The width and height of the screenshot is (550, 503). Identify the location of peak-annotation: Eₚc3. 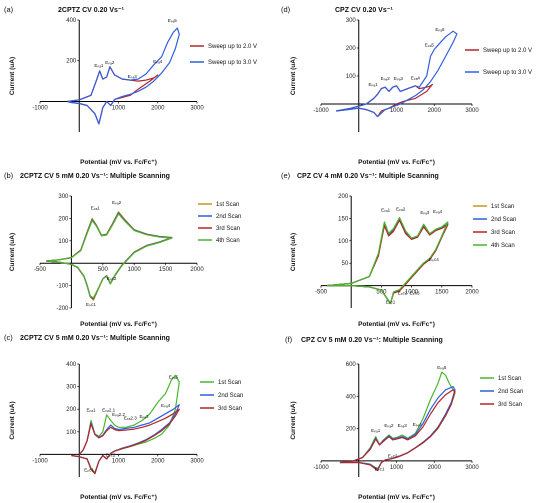
(415, 293).